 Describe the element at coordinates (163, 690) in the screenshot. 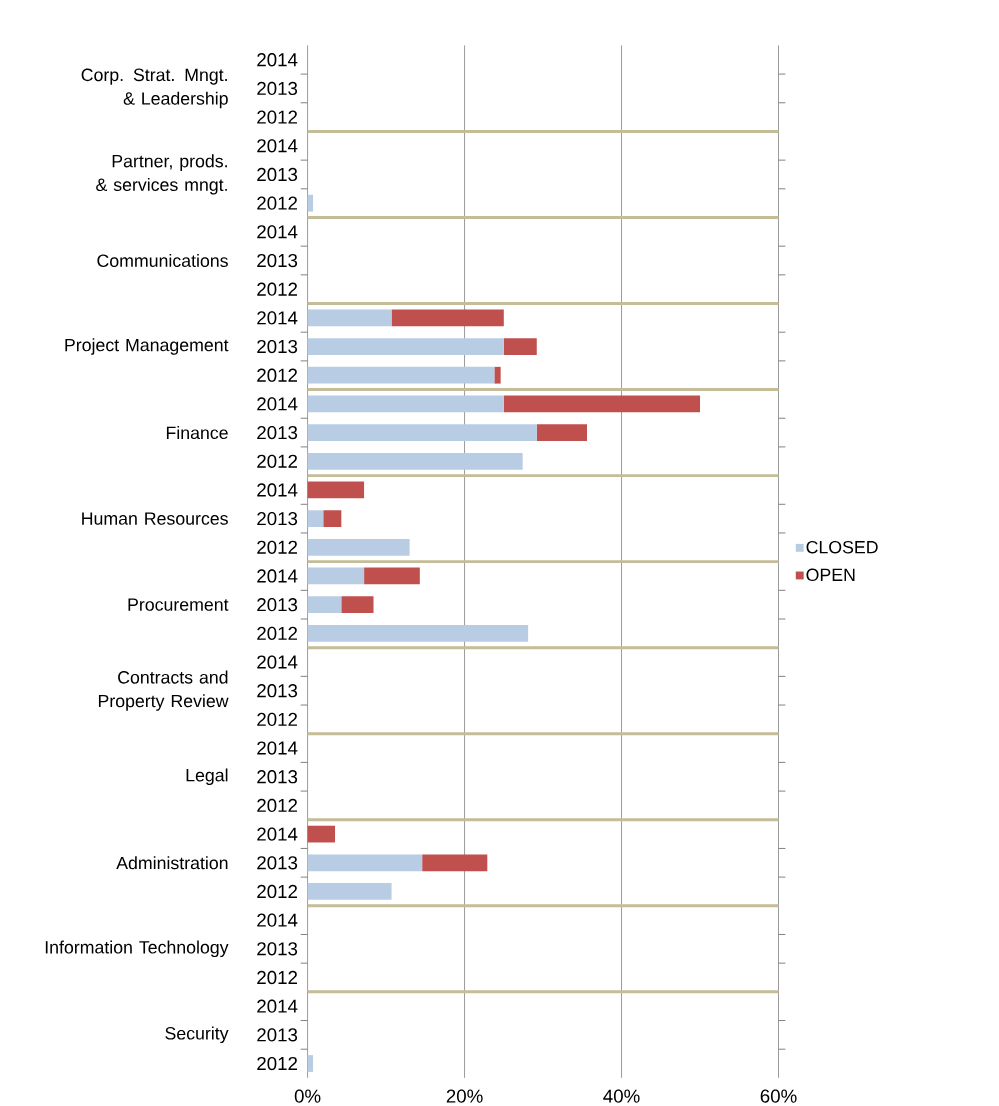

I see `text: Contracts and Property Review` at that location.